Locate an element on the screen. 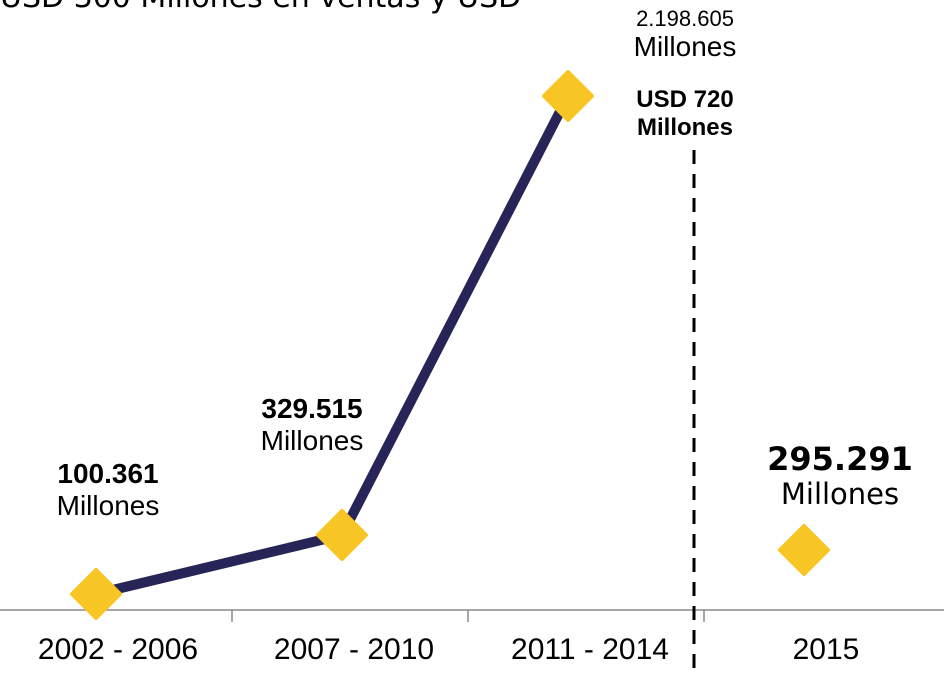  annotation-usd-720: USD 720 Millones is located at coordinates (685, 113).